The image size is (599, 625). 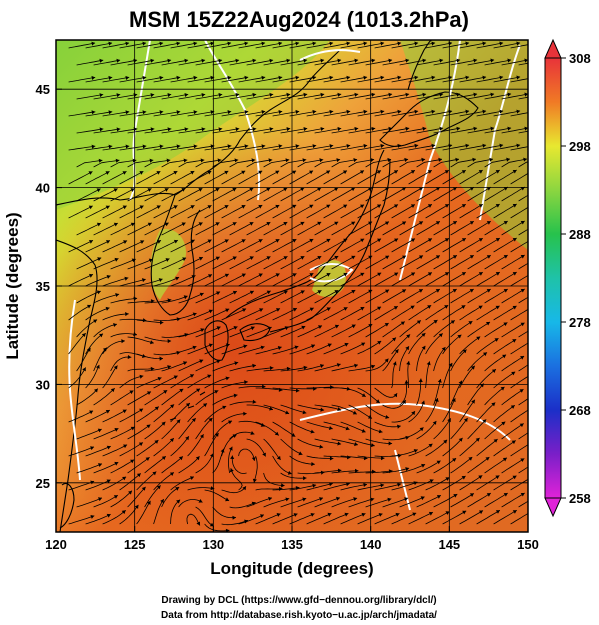 I want to click on japan-alps-cool-region, so click(x=329, y=278).